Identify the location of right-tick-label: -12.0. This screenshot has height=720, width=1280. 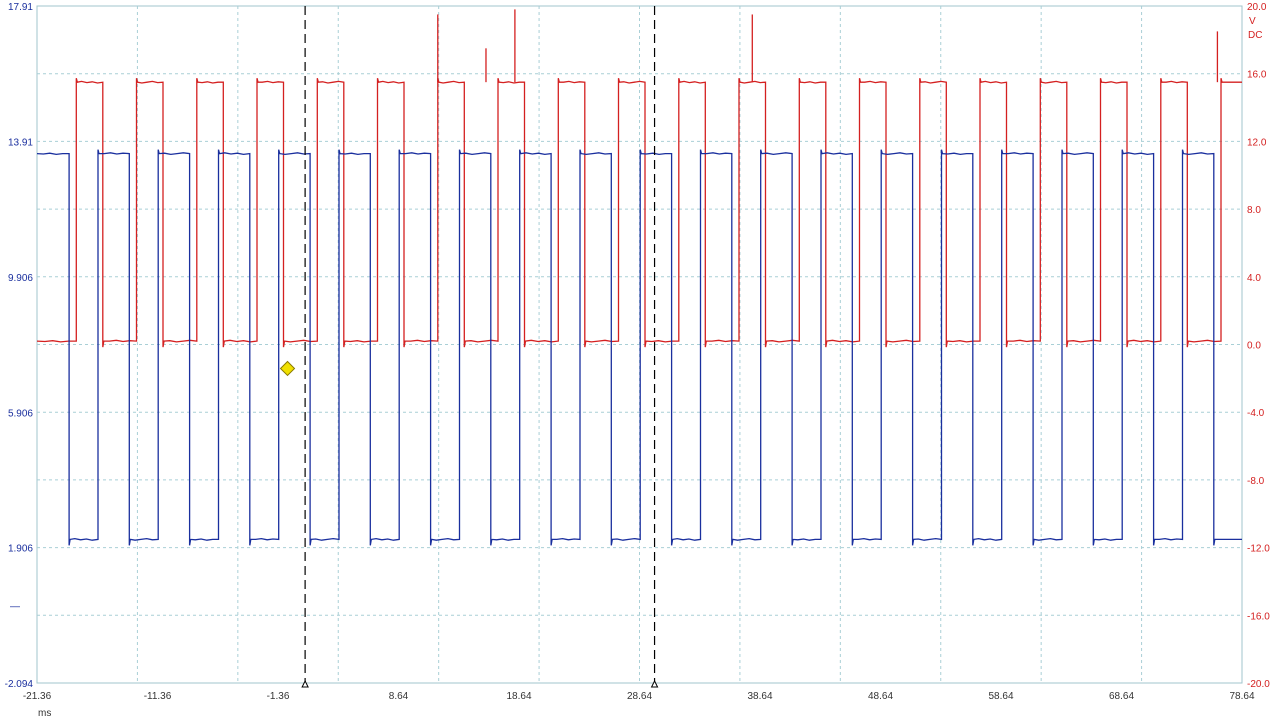
(1258, 549).